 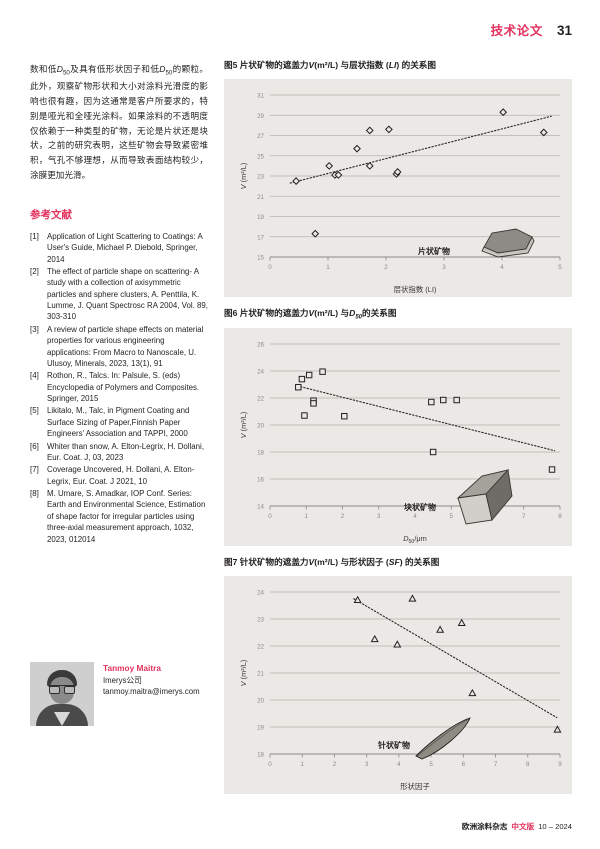 I want to click on y-axis-tick-label: 29, so click(x=260, y=115).